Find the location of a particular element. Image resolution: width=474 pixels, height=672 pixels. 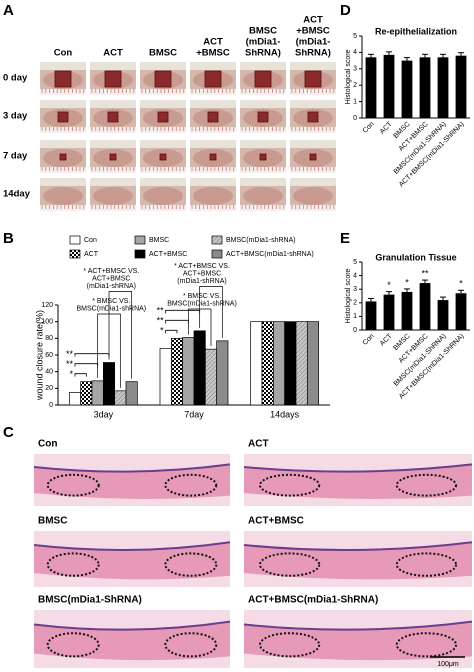

column-header: ACT is located at coordinates (213, 42).